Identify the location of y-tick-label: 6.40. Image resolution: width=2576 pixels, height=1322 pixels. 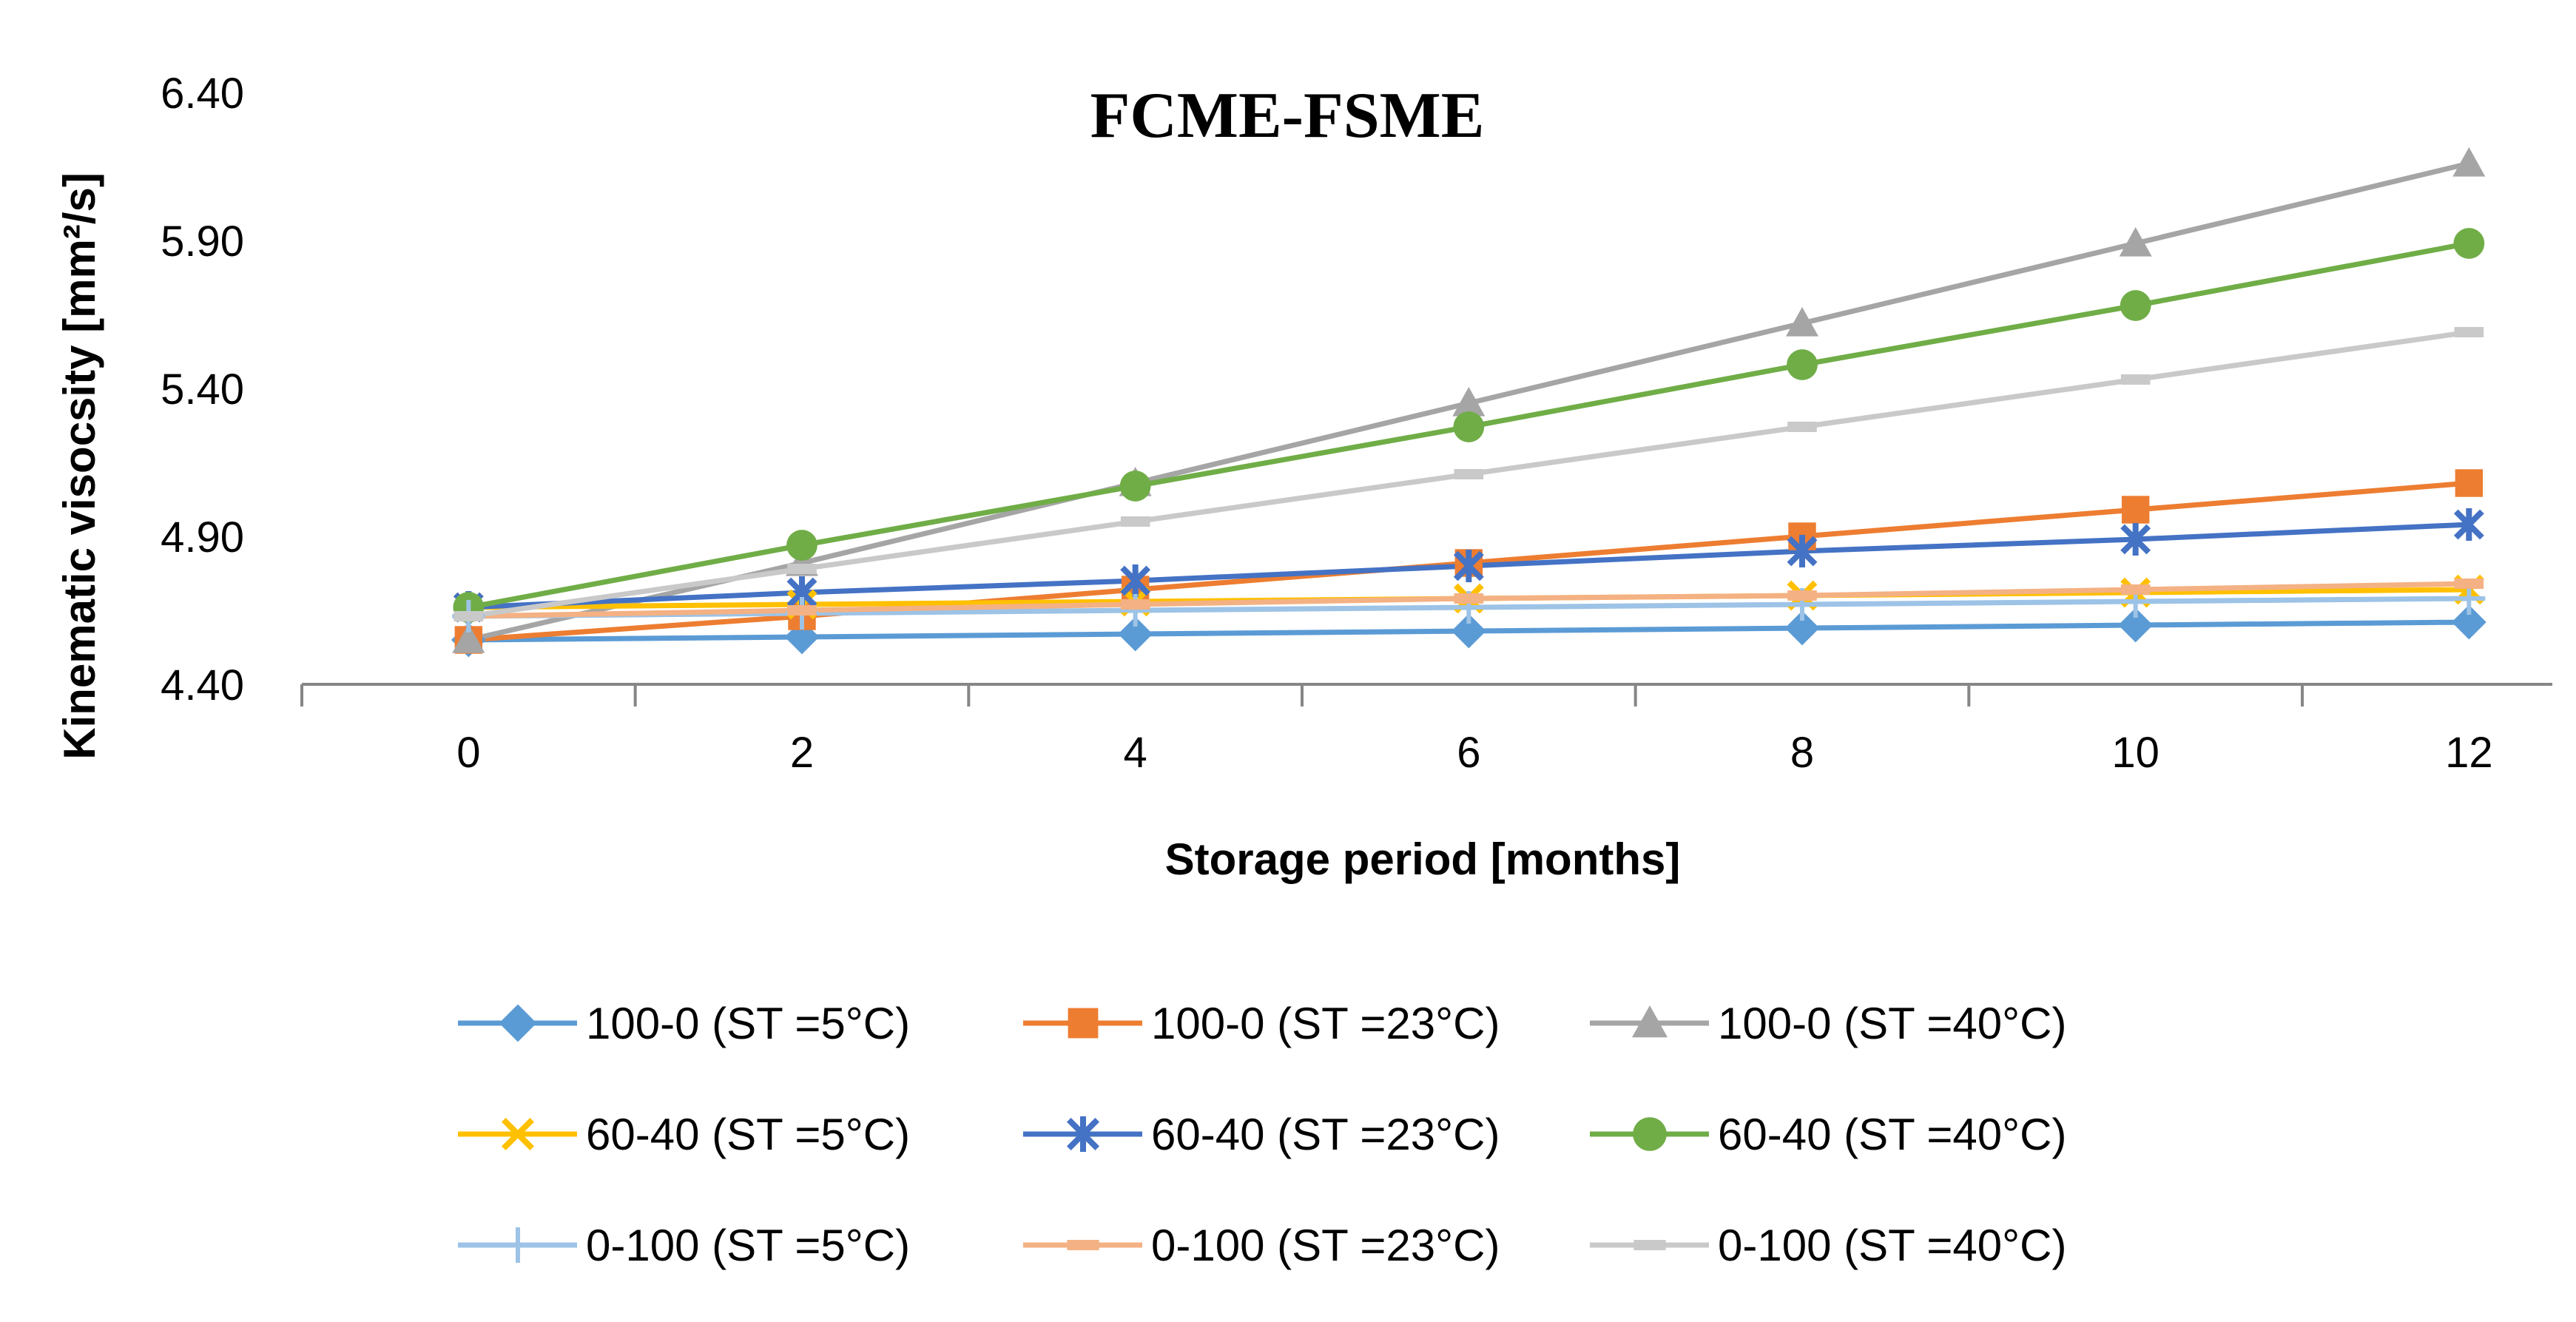
(202, 94).